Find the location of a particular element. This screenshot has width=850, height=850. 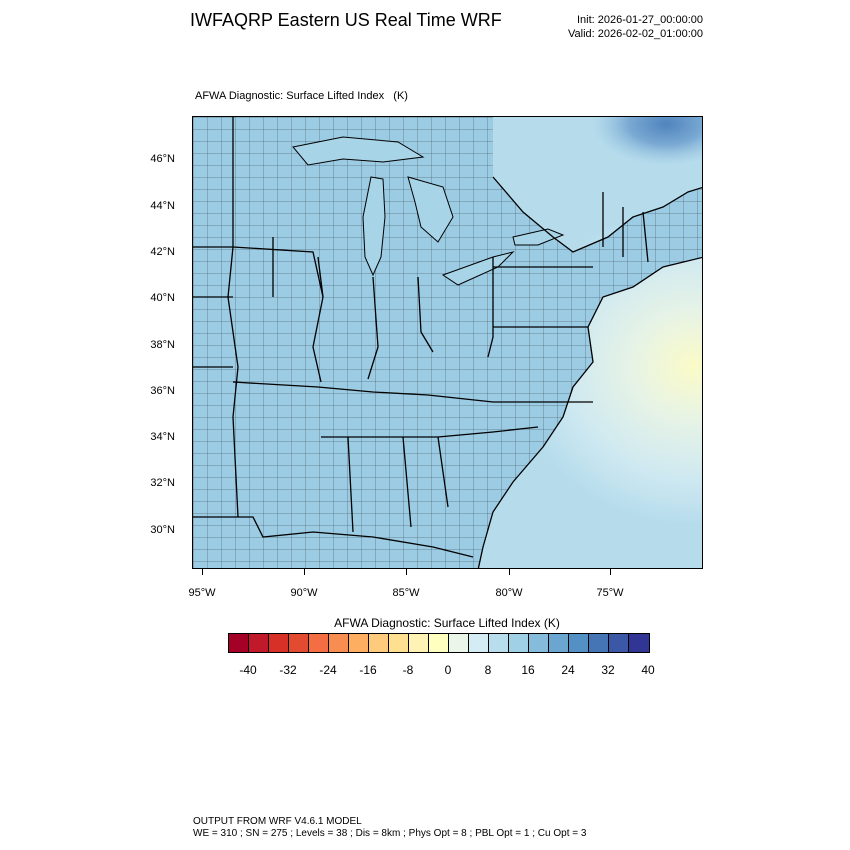

lon-label: 90°W is located at coordinates (304, 593).